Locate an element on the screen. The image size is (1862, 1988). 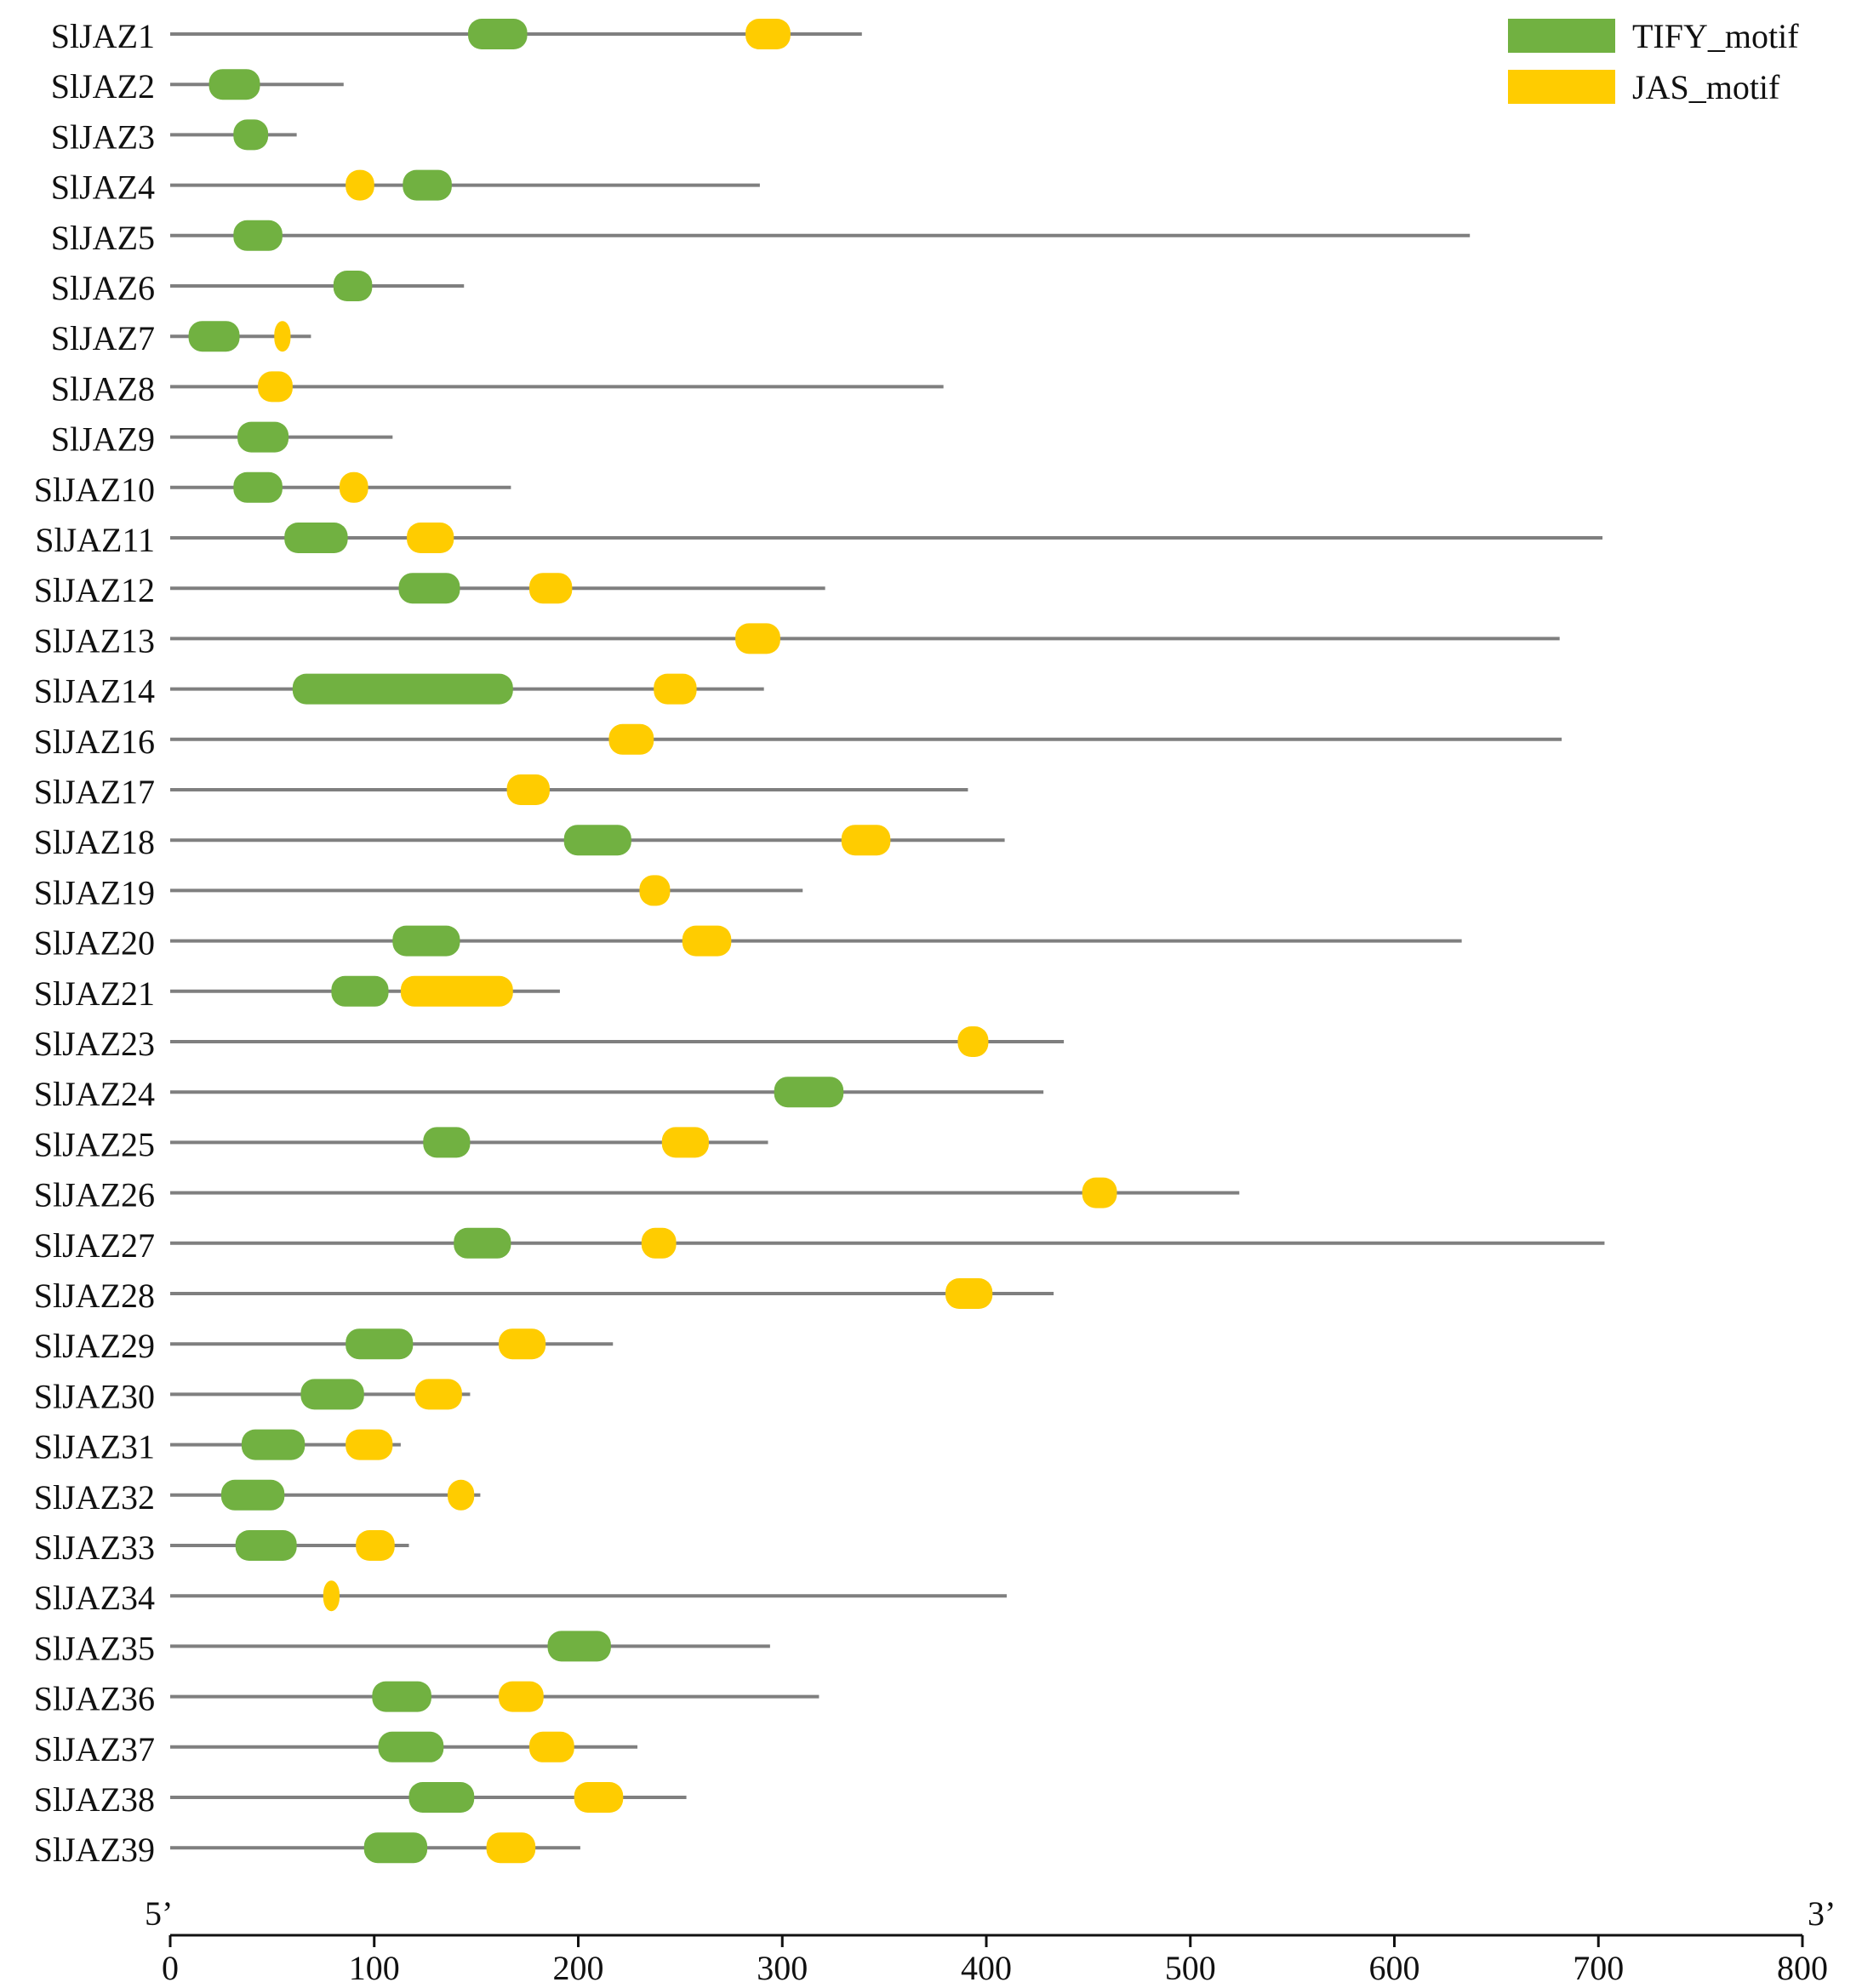
gene-row-sljaz29: SlJAZ29 is located at coordinates (324, 1346).